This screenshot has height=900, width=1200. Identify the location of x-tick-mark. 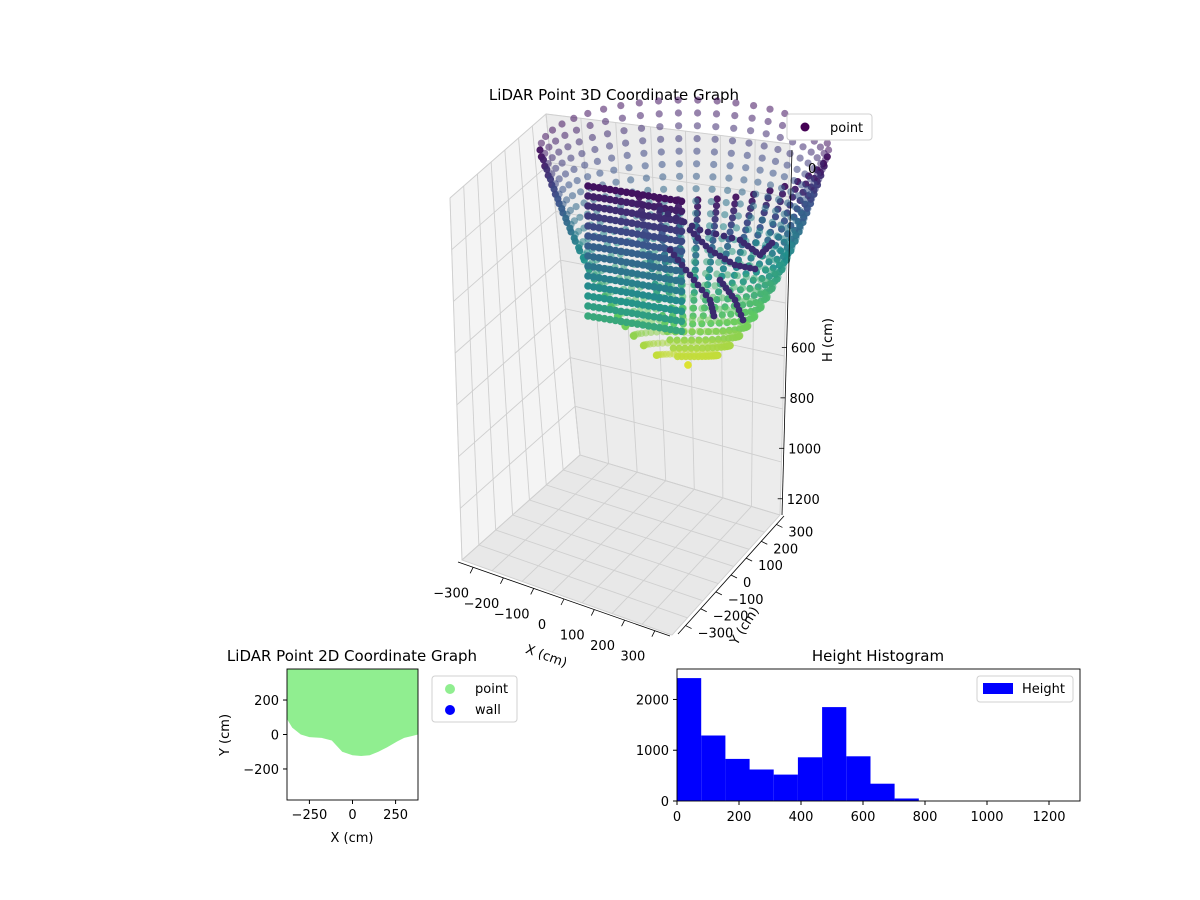
(653, 633).